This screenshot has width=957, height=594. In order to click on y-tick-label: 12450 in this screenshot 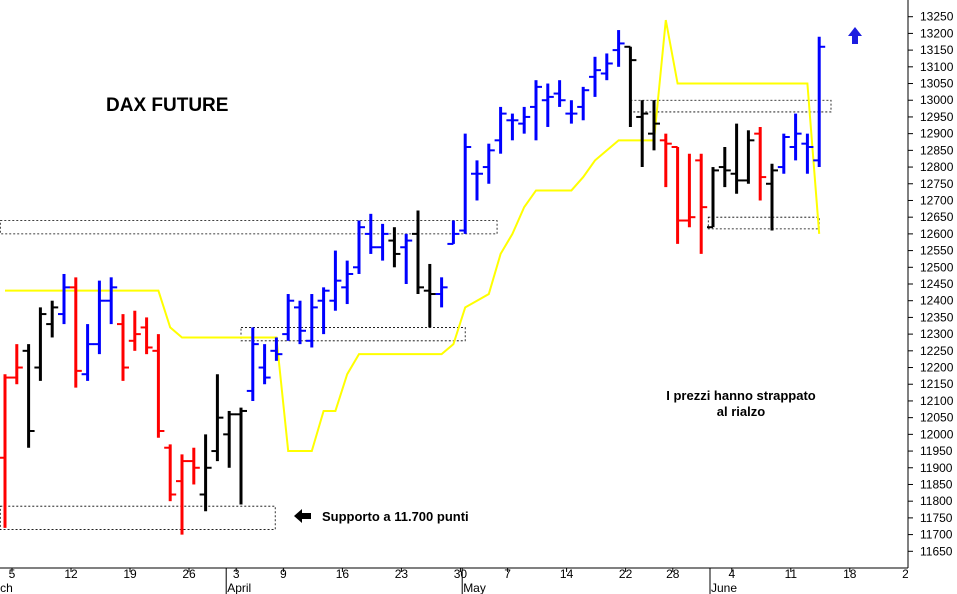, I will do `click(937, 284)`.